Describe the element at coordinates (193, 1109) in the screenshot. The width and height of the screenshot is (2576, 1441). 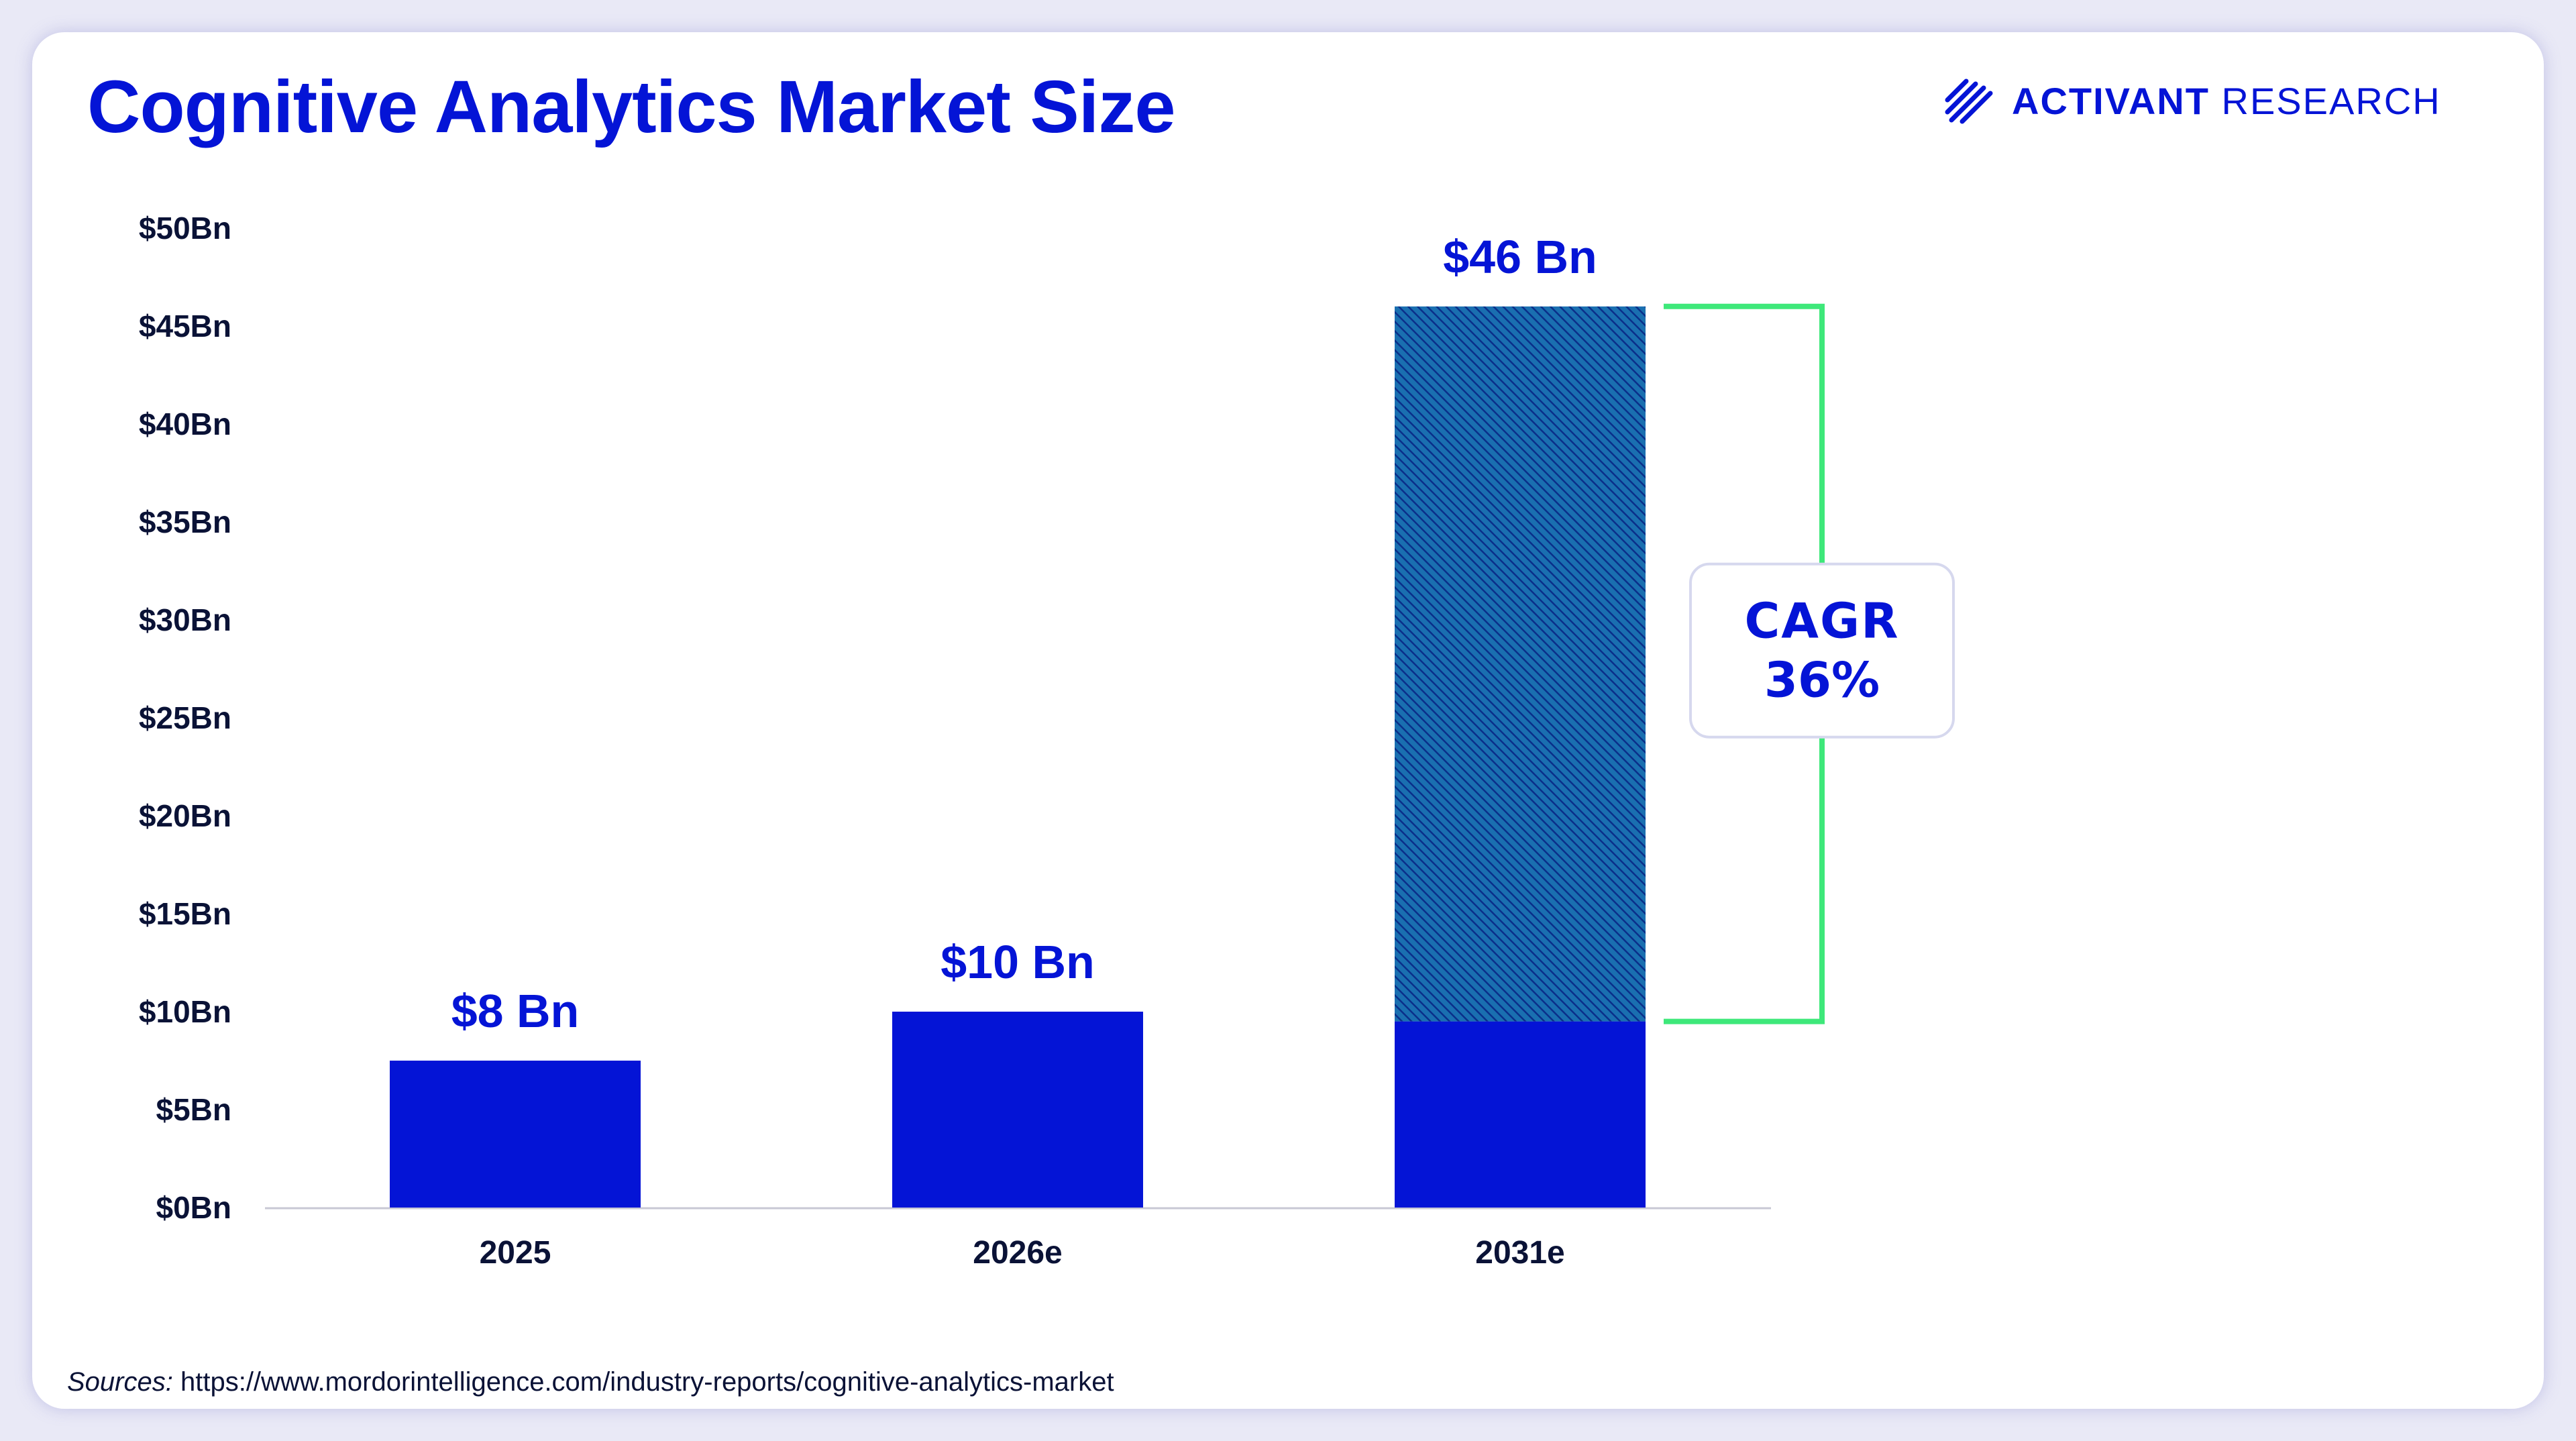
I see `y-tick-label: $5Bn` at that location.